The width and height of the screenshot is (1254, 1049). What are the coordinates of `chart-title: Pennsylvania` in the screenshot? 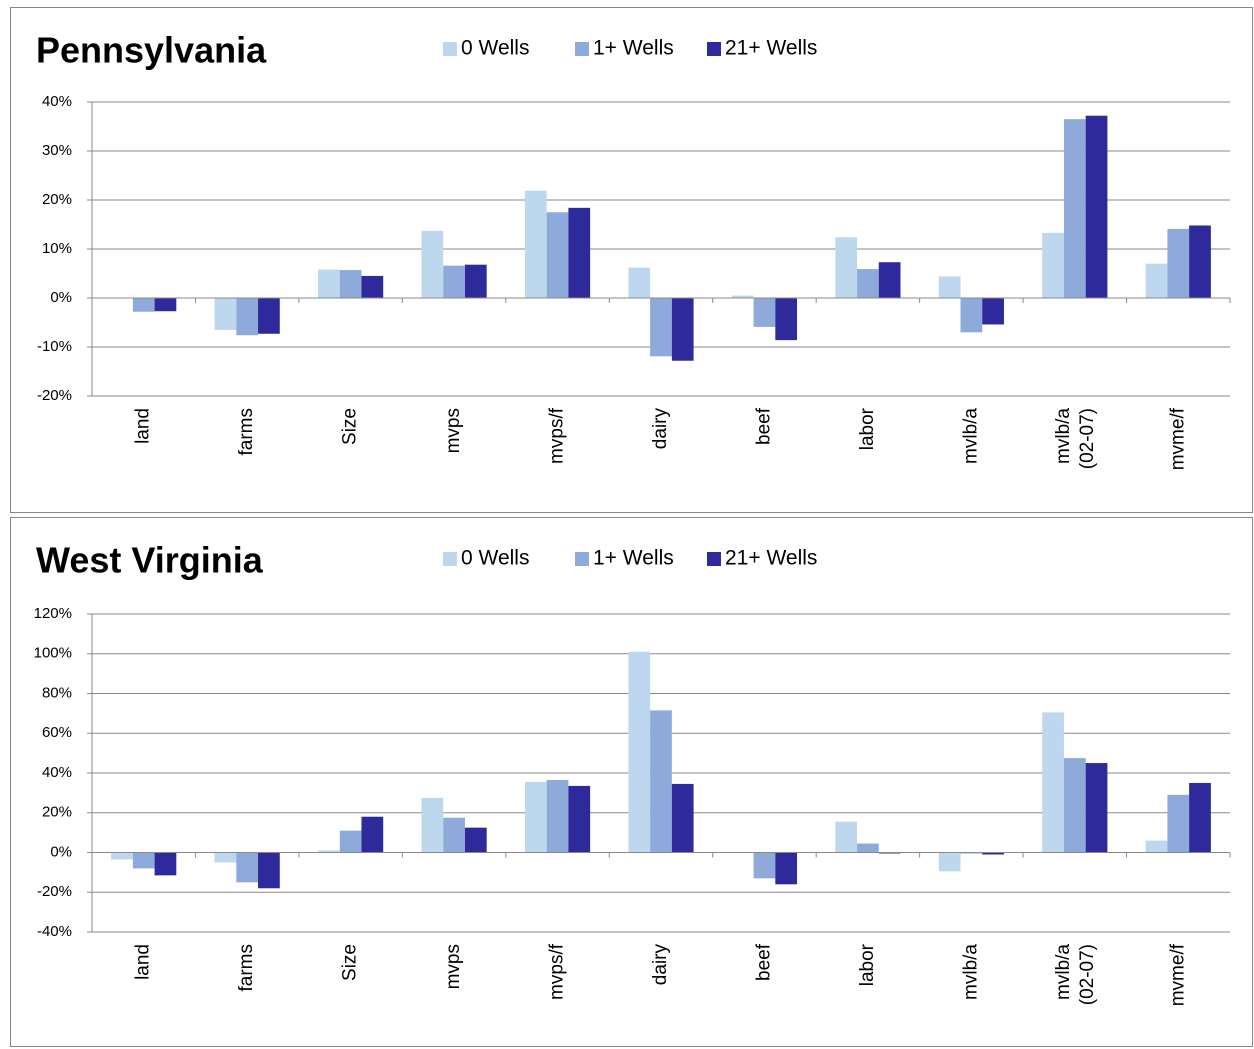 It's located at (151, 50).